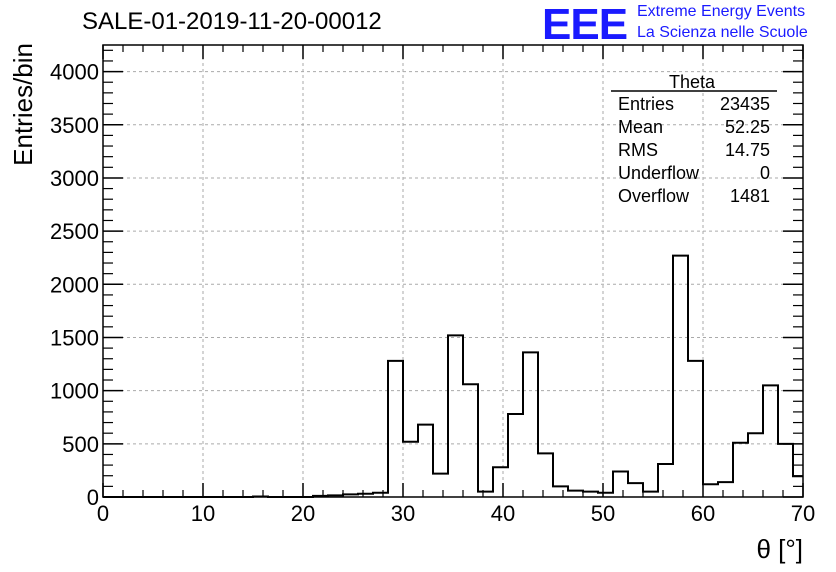  Describe the element at coordinates (765, 173) in the screenshot. I see `stats-value-underflow: 0` at that location.